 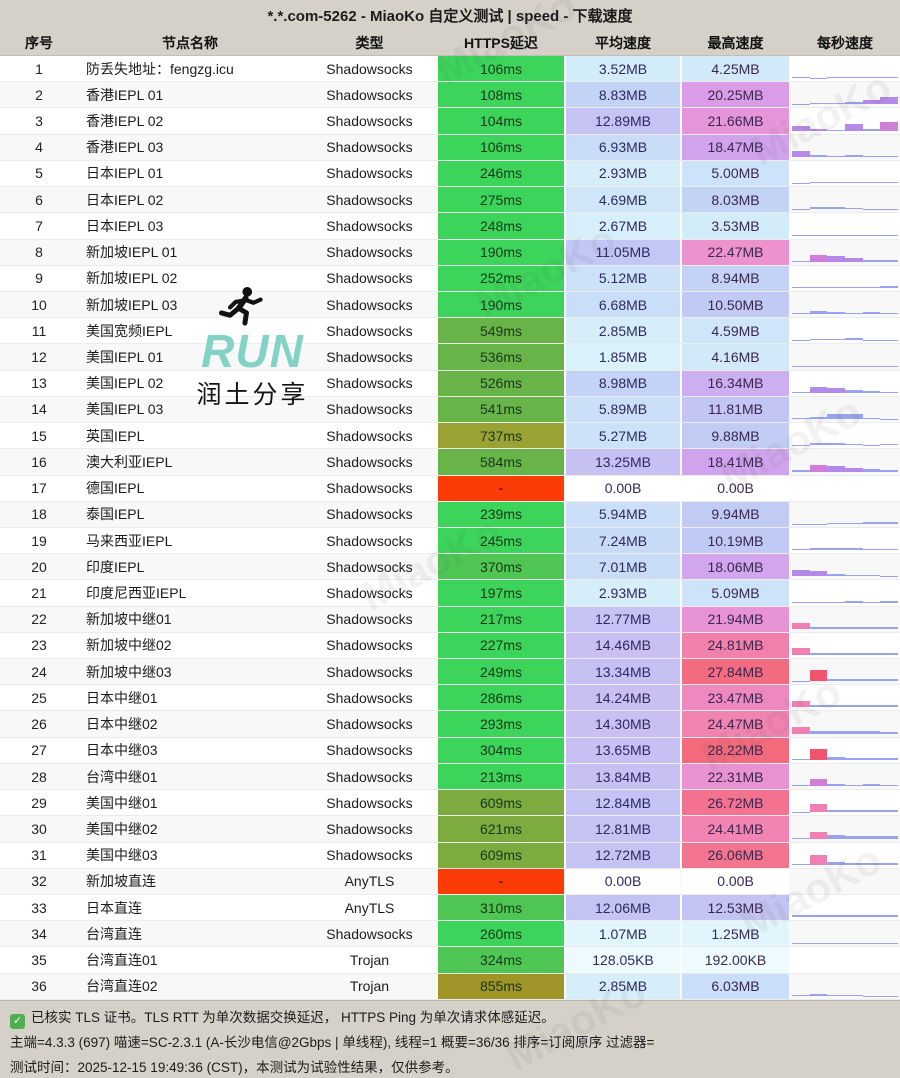 I want to click on table-row: 20 印度IEPL Shadowsocks 370ms 7.01MB 18.06MB, so click(x=450, y=567).